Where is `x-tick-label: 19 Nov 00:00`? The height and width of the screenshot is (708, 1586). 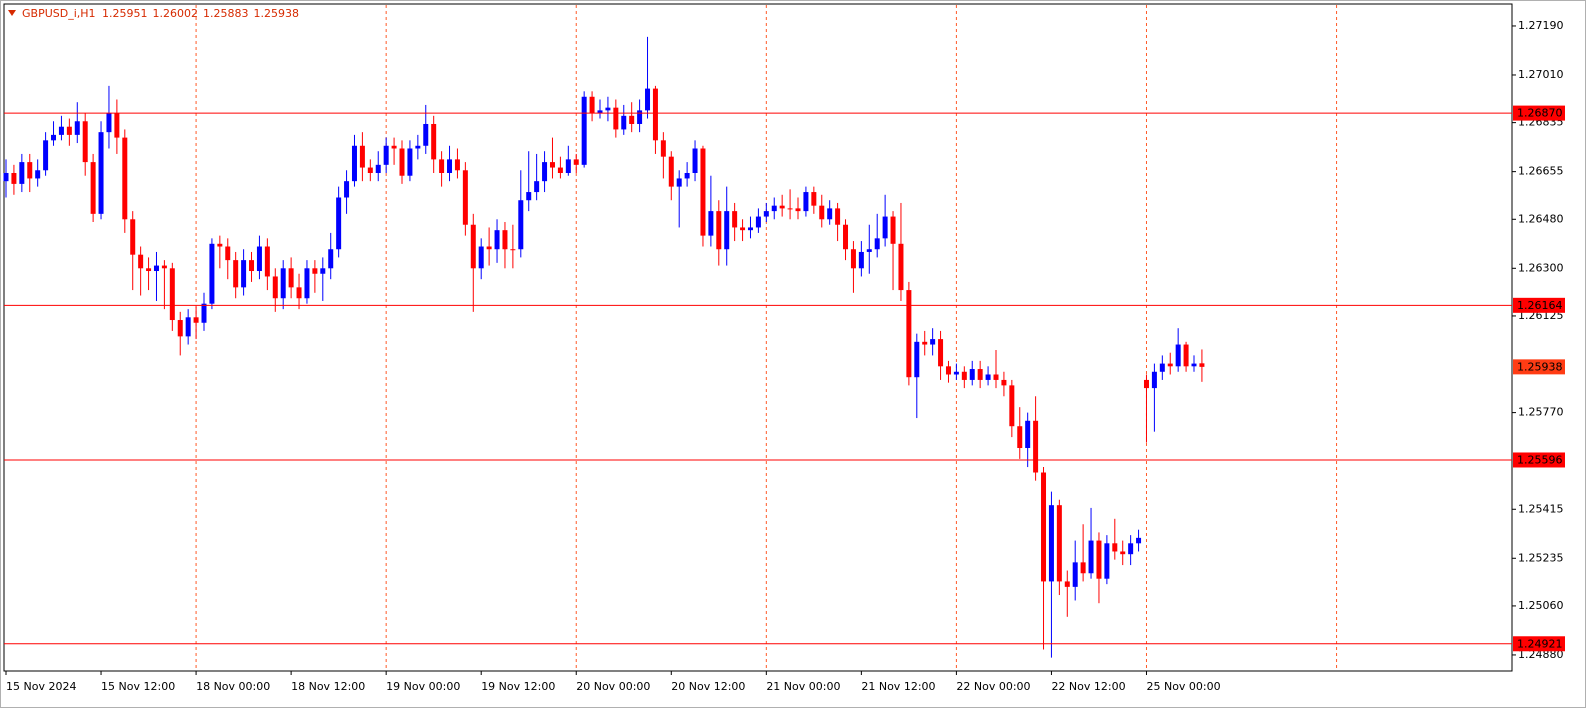
x-tick-label: 19 Nov 00:00 is located at coordinates (423, 686).